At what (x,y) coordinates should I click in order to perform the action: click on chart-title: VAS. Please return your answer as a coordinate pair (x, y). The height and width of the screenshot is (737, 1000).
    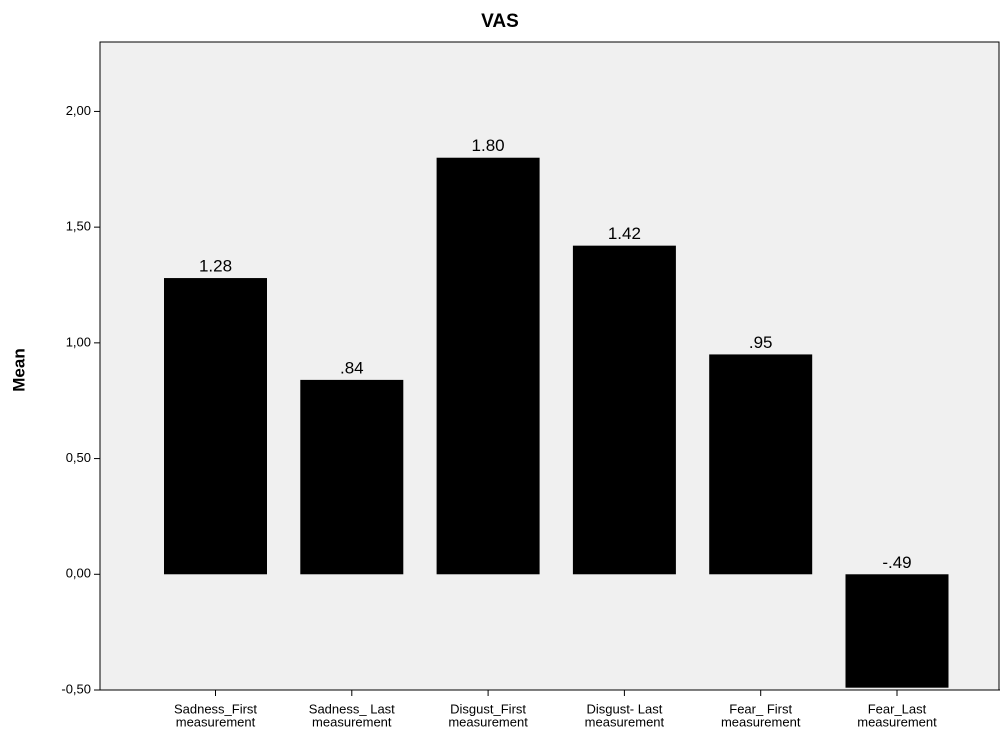
    Looking at the image, I should click on (500, 21).